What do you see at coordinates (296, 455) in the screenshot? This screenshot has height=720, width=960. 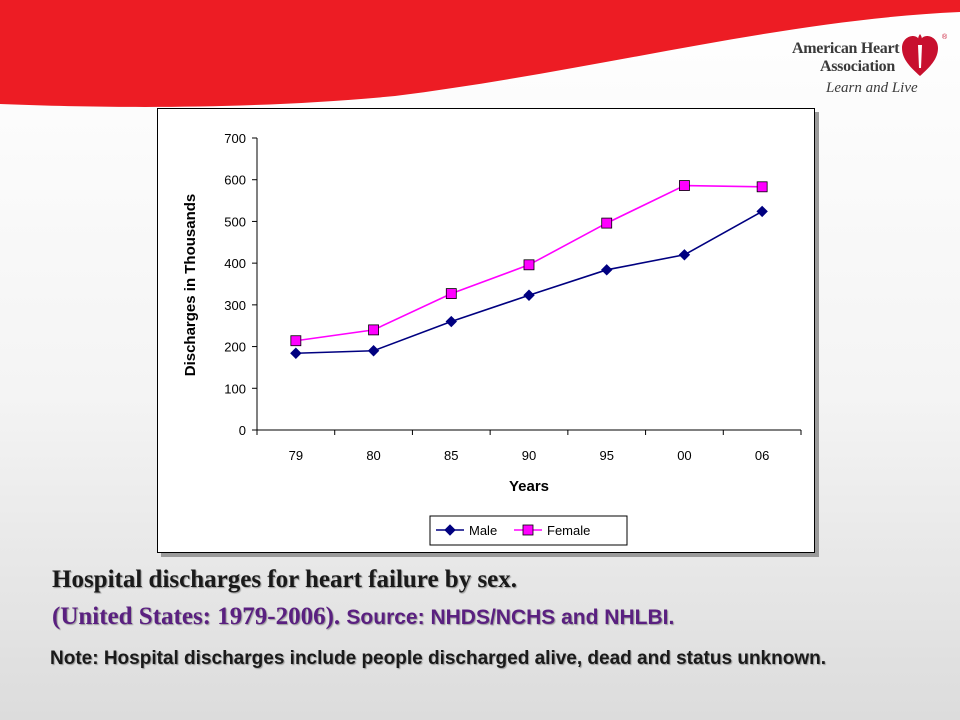 I see `x-tick-label: 79` at bounding box center [296, 455].